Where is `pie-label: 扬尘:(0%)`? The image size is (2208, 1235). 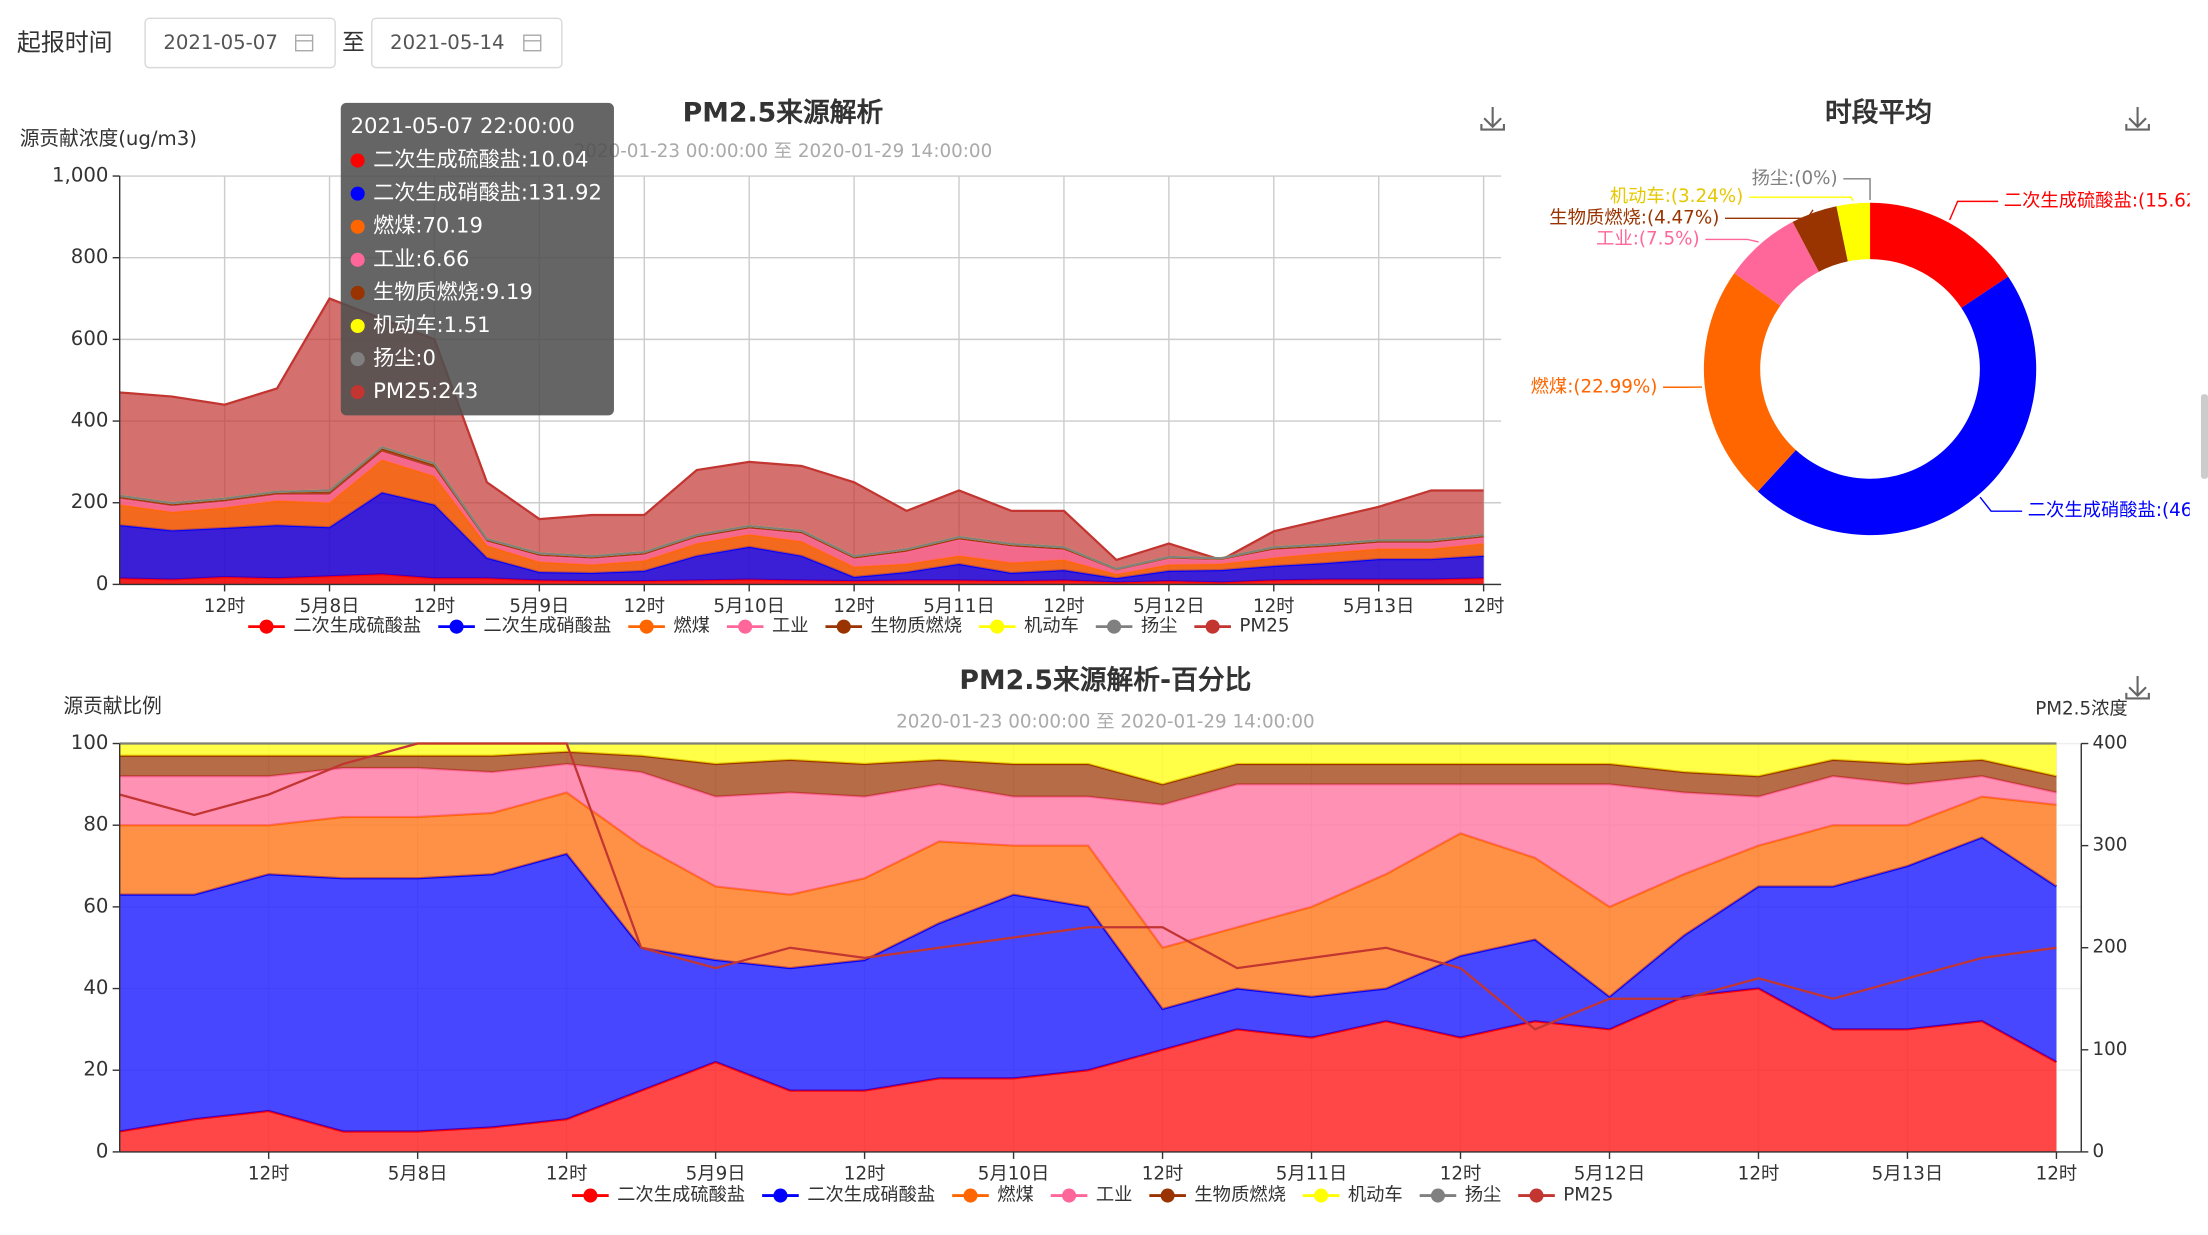
pie-label: 扬尘:(0%) is located at coordinates (1795, 178).